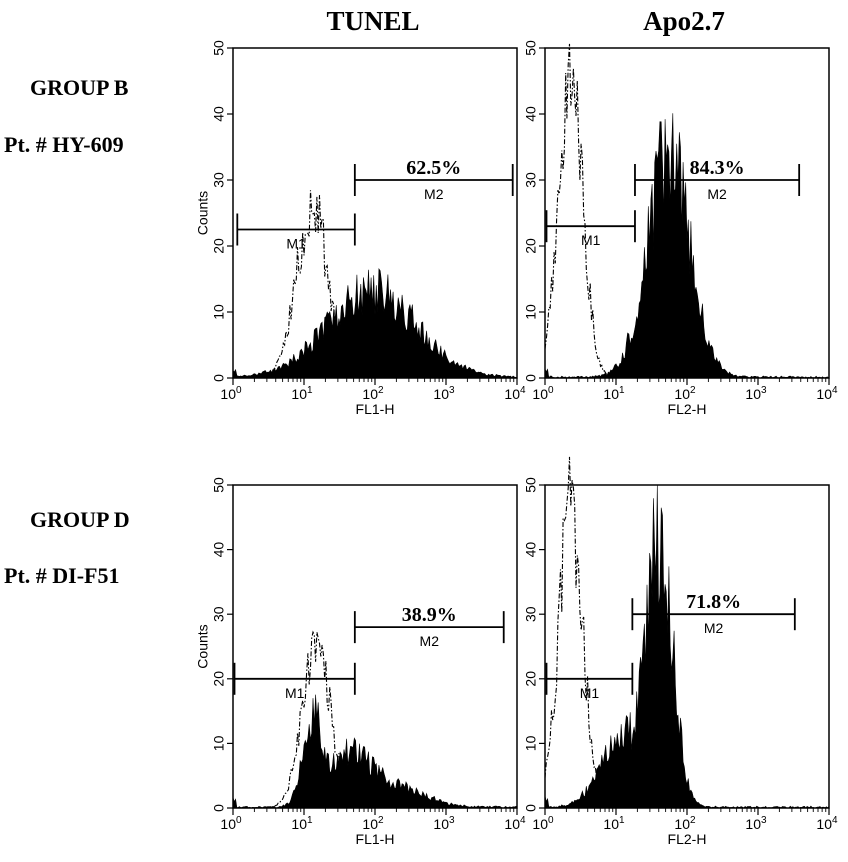  I want to click on marker-m2: M2 84.3%, so click(717, 179).